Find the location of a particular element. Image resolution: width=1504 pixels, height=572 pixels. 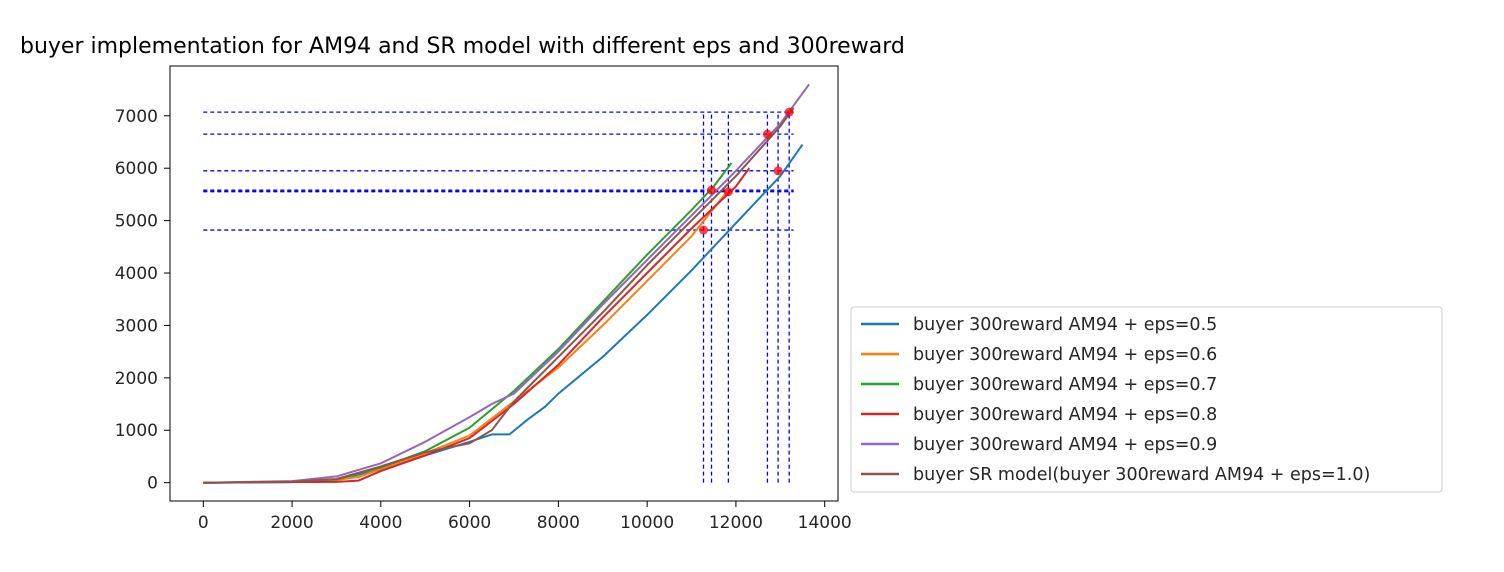

y-tick-label-4: 4000 is located at coordinates (136, 274).